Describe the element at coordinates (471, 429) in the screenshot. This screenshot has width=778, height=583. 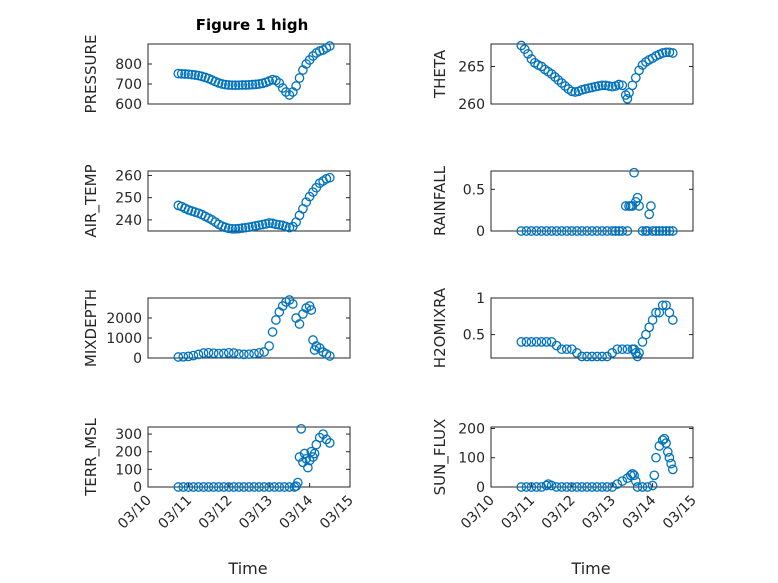
I see `sun-flux-y-tick-label: 200` at that location.